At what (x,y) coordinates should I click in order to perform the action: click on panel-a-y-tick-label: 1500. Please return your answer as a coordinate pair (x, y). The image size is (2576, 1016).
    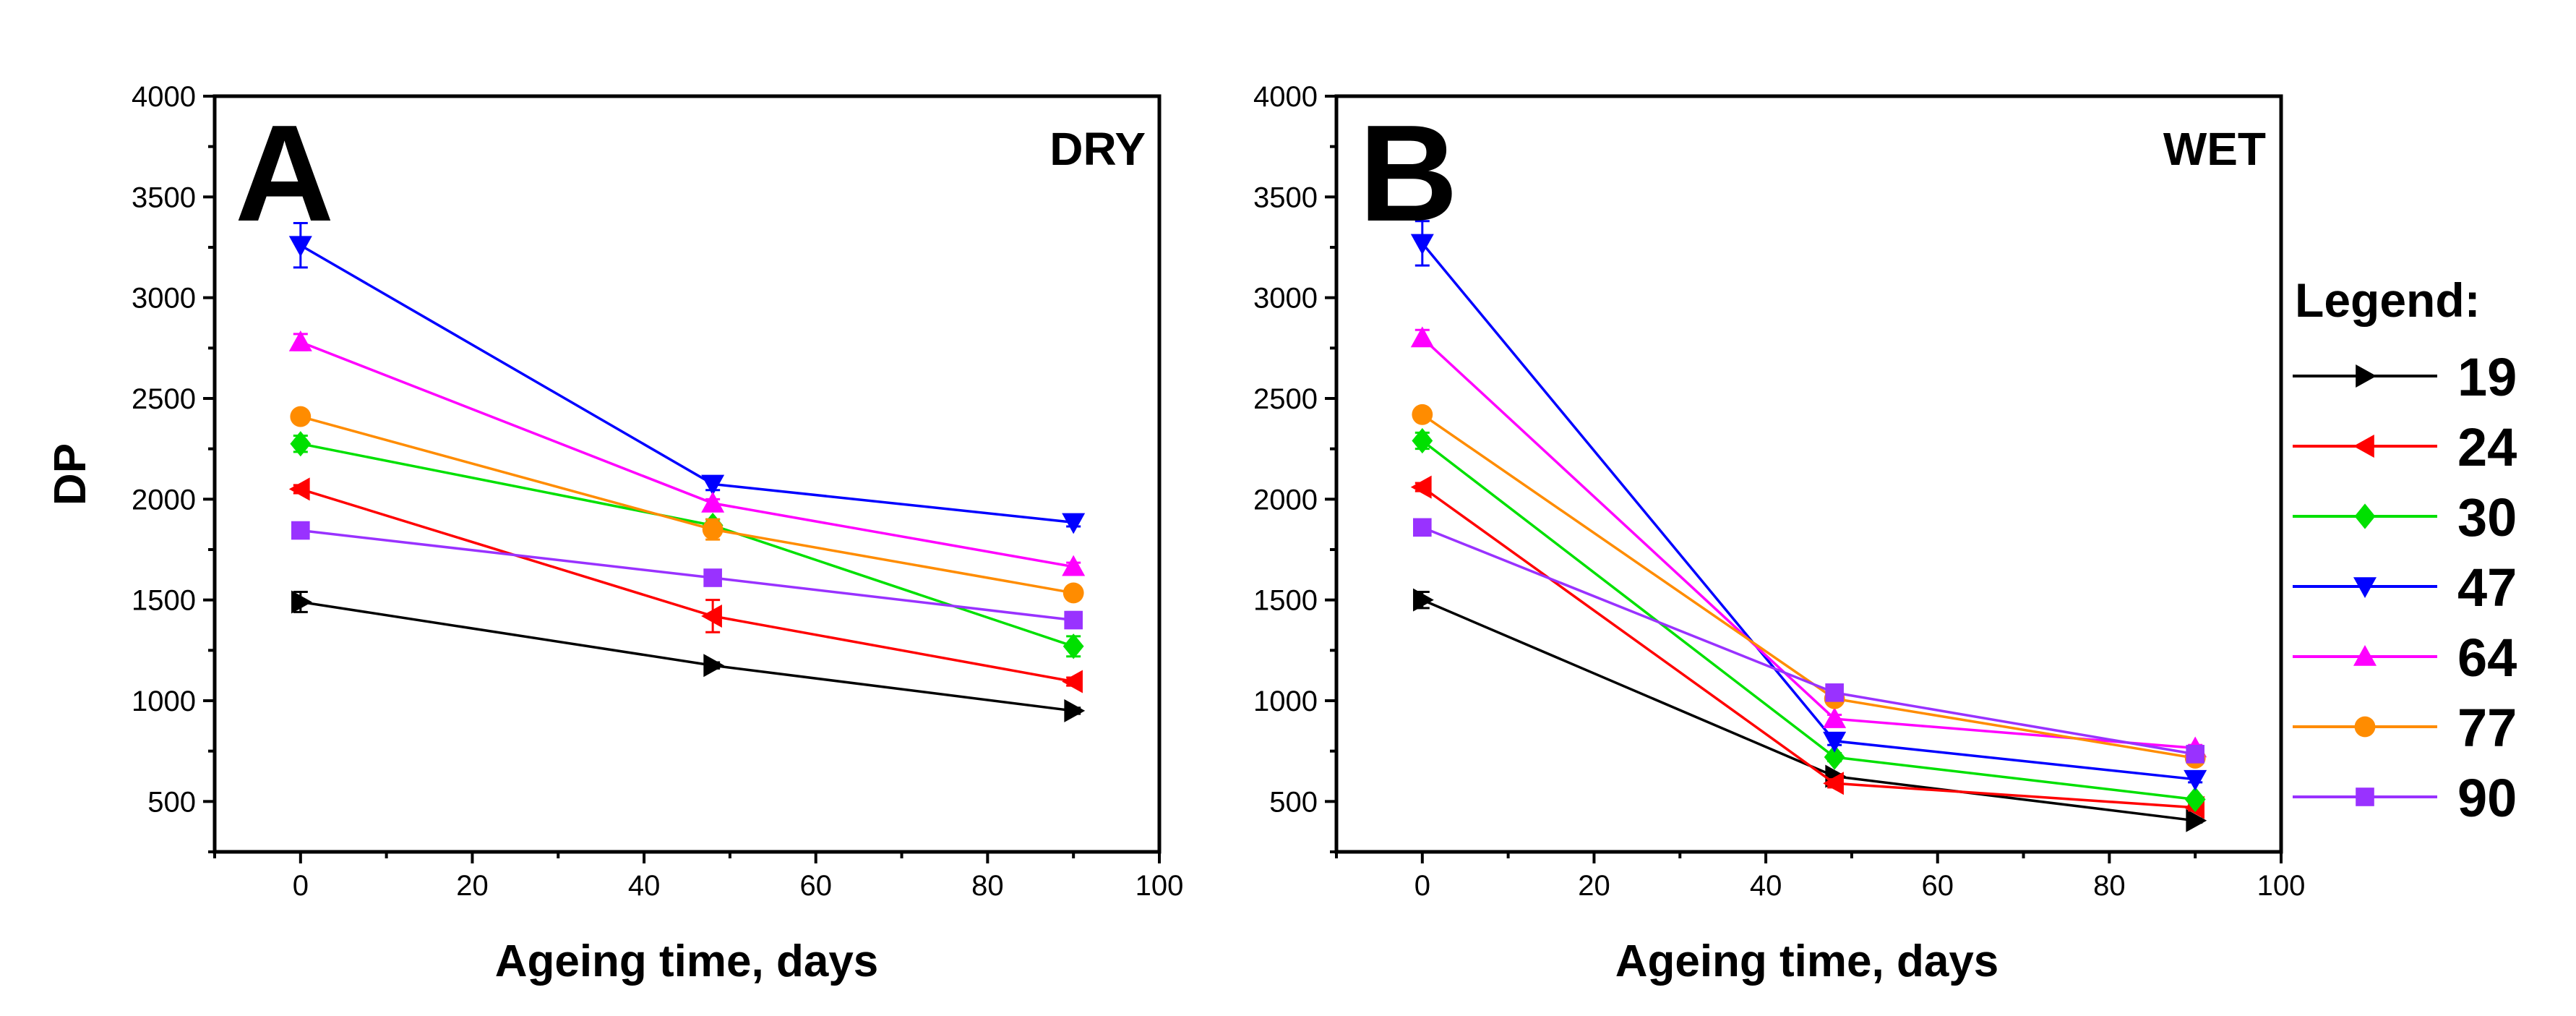
    Looking at the image, I should click on (164, 601).